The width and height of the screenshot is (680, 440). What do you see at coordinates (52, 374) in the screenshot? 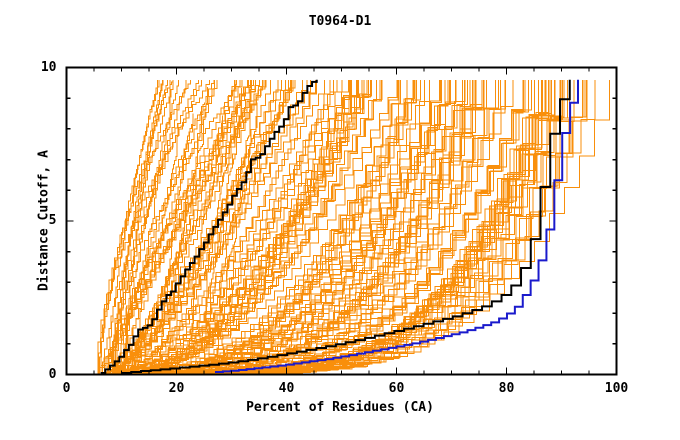
I see `y-tick-label: 0` at bounding box center [52, 374].